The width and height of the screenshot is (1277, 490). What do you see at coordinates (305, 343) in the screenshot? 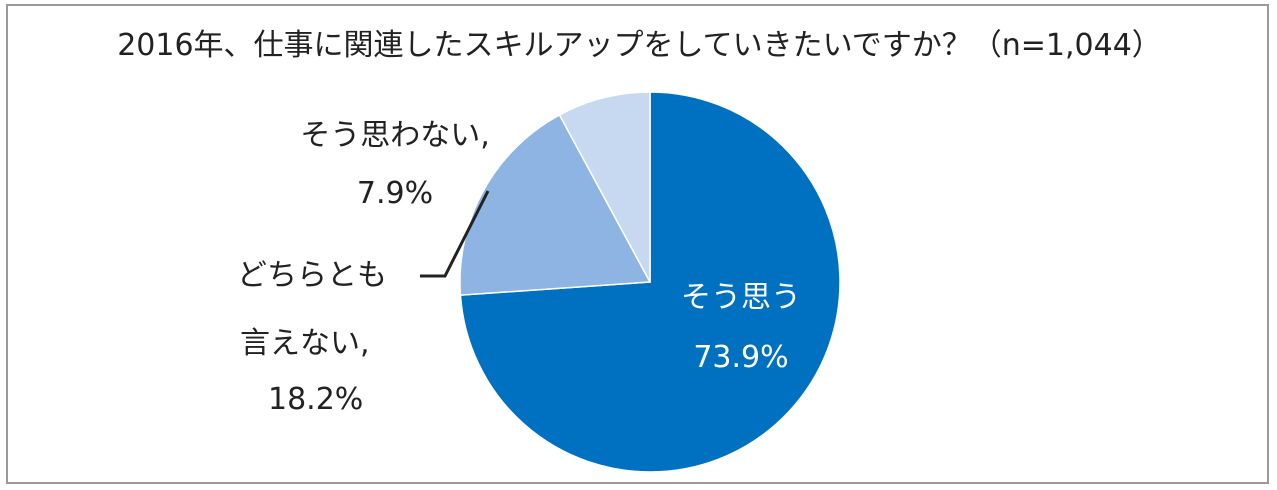
I see `slice-2-label-line-2: 言えない,` at bounding box center [305, 343].